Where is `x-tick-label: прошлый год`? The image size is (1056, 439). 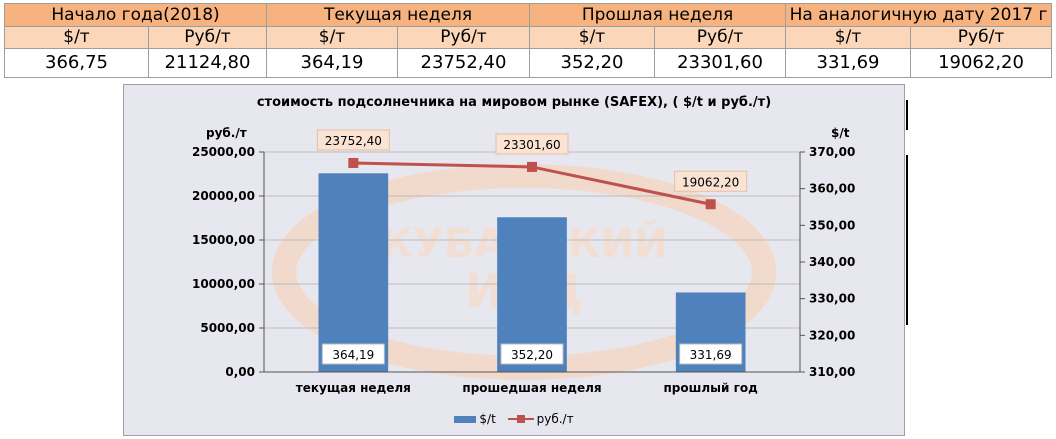
x-tick-label: прошлый год is located at coordinates (711, 388).